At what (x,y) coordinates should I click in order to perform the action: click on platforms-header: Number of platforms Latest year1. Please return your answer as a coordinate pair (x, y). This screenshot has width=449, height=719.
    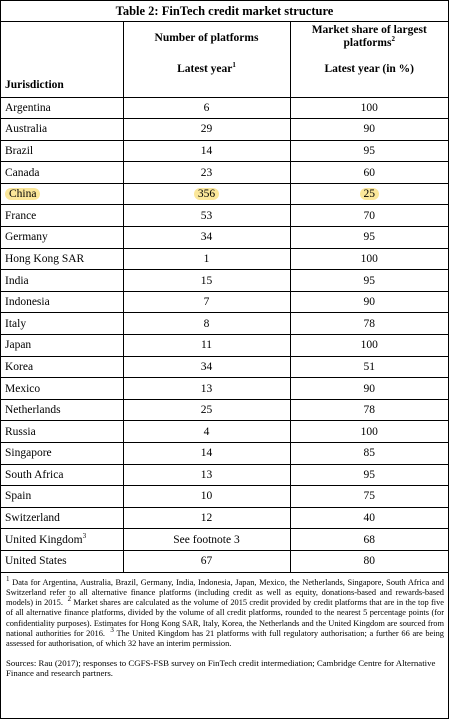
    Looking at the image, I should click on (206, 59).